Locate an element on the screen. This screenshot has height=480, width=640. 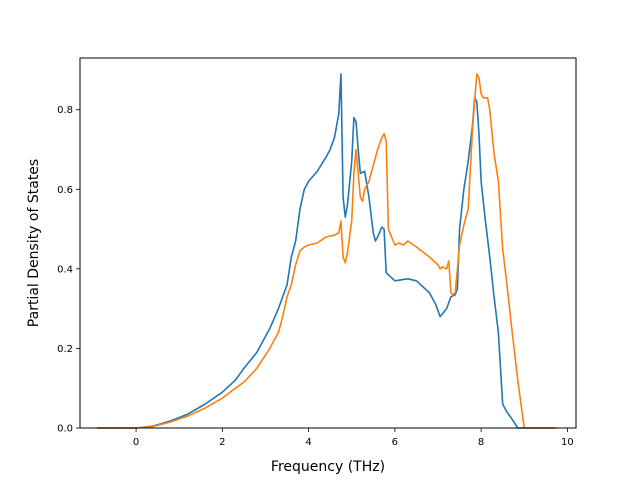
x-tick-label: 8 is located at coordinates (481, 442).